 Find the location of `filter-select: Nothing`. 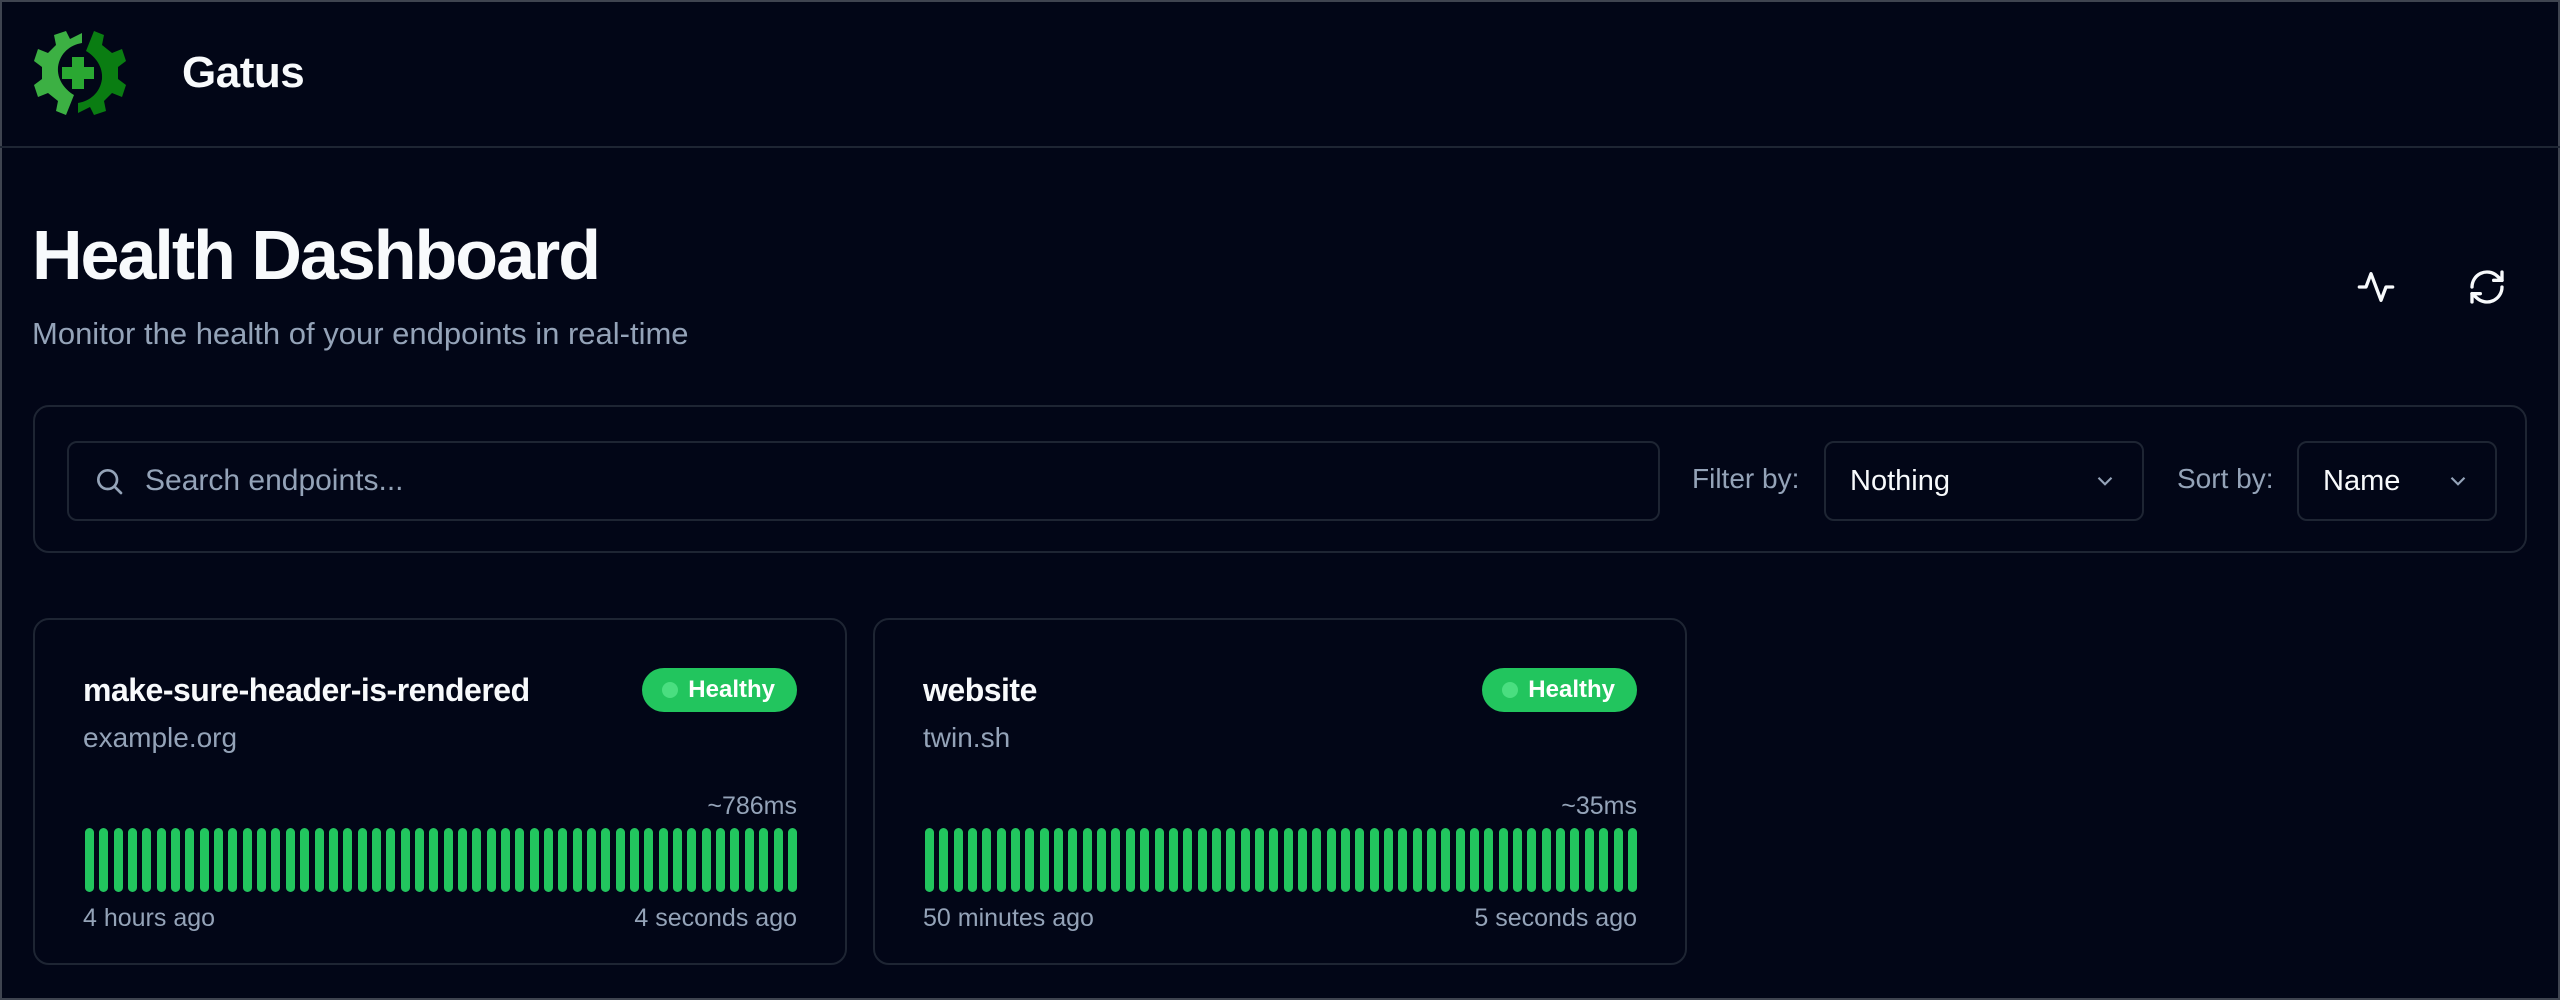

filter-select: Nothing is located at coordinates (1984, 481).